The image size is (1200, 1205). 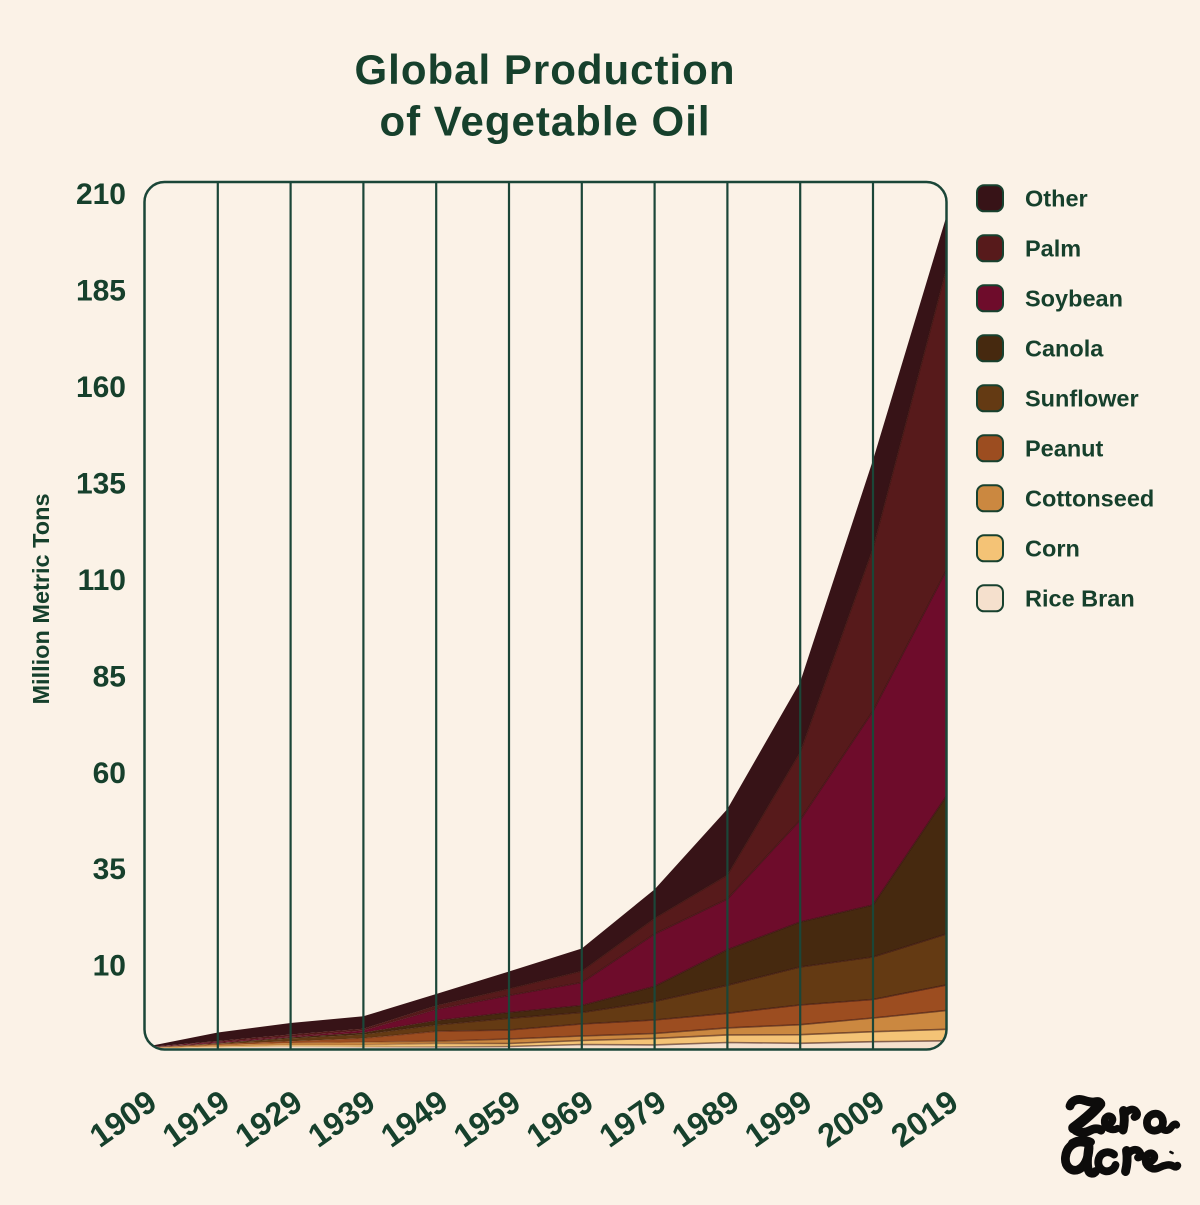 What do you see at coordinates (109, 869) in the screenshot?
I see `svg-text: 35` at bounding box center [109, 869].